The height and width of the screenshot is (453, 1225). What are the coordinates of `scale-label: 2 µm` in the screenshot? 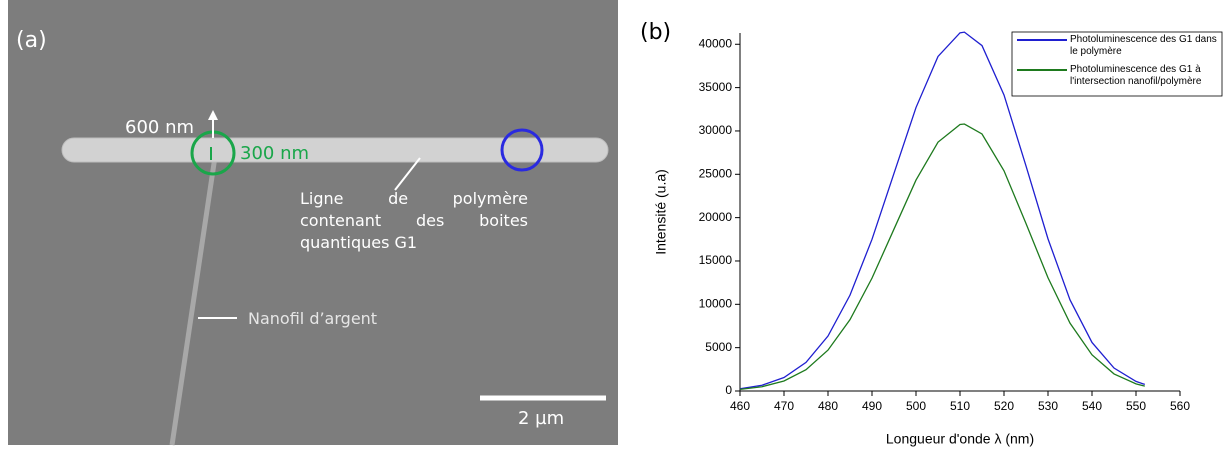 It's located at (541, 418).